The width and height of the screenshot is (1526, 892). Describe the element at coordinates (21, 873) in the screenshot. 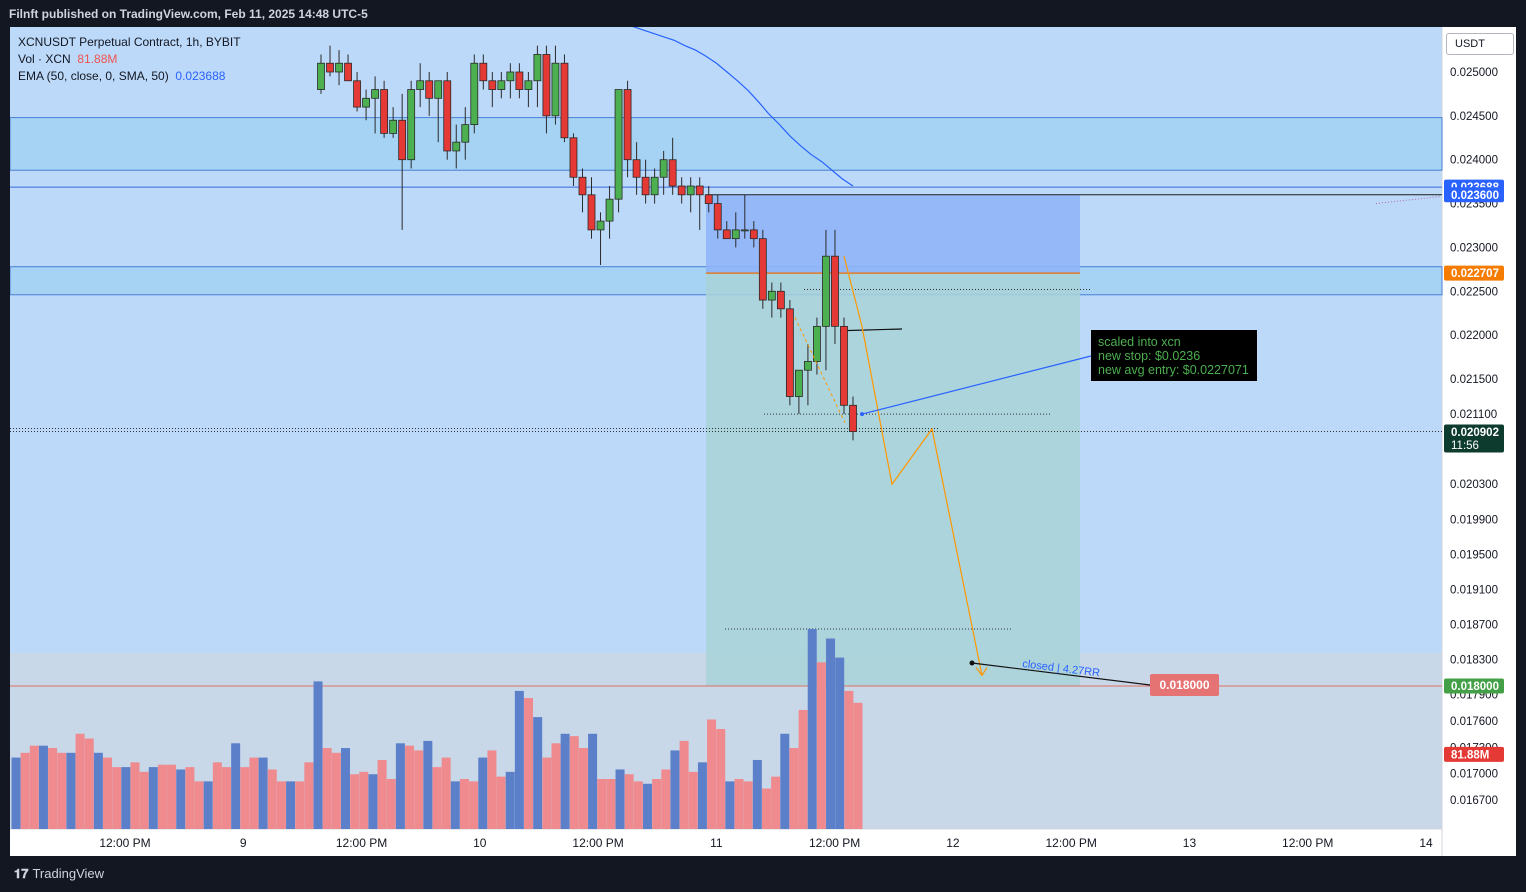

I see `tradingview-mark-icon: 𝟏𝟕` at that location.